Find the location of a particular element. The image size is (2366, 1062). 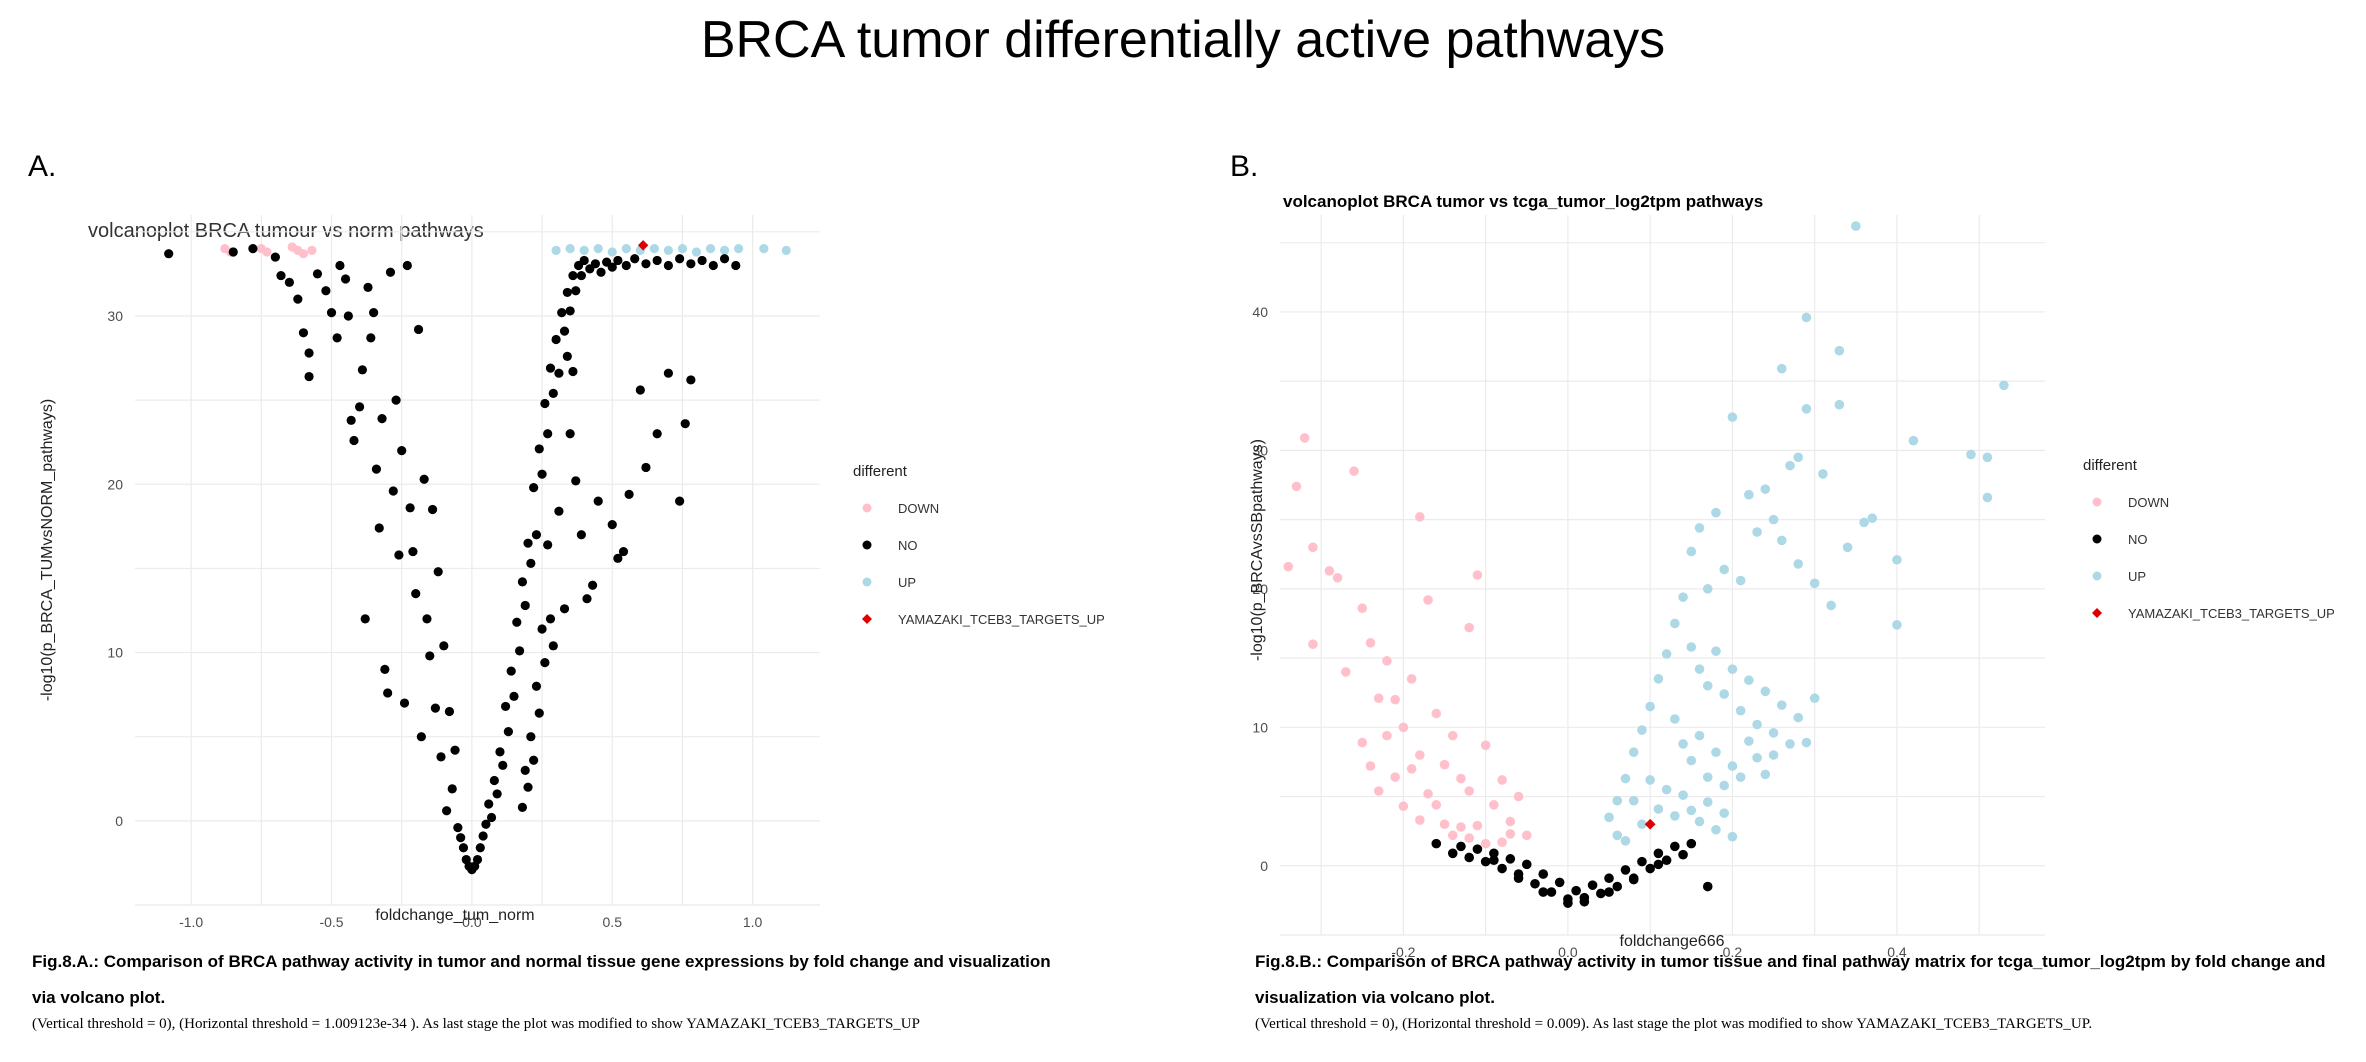

caption-b-line2: visualization via volcano plot. is located at coordinates (1375, 997).